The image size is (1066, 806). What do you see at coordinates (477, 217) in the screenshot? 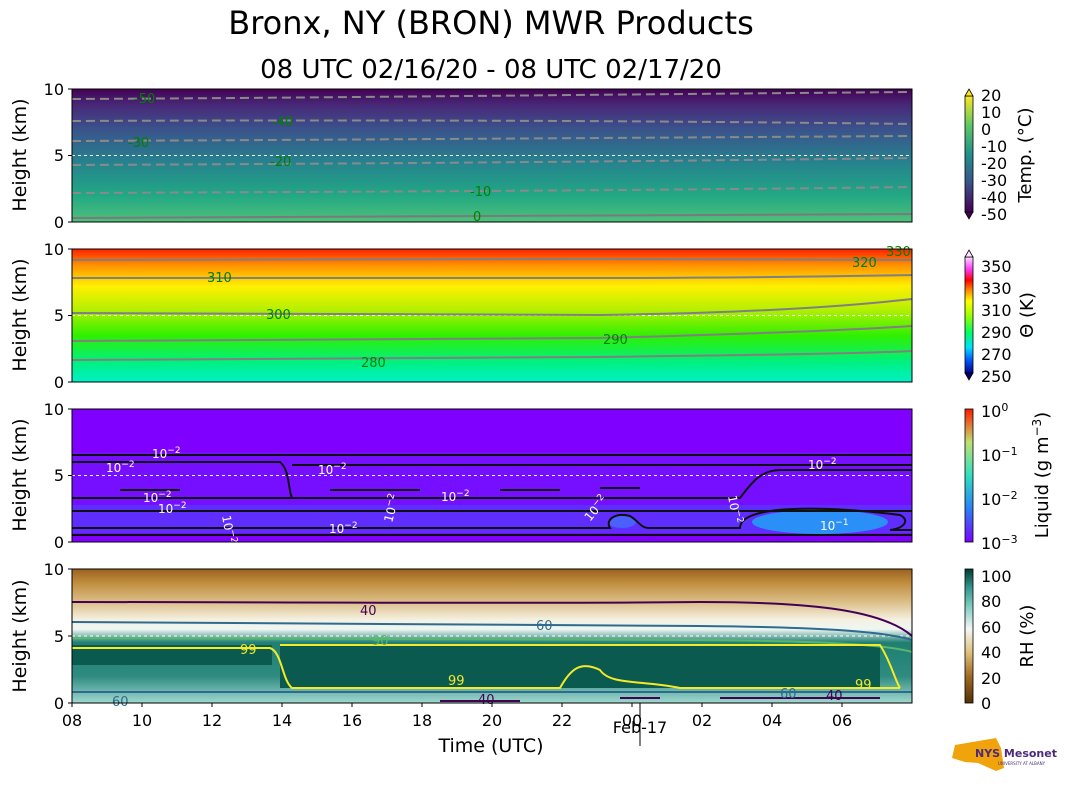
I see `contour-label: 0` at bounding box center [477, 217].